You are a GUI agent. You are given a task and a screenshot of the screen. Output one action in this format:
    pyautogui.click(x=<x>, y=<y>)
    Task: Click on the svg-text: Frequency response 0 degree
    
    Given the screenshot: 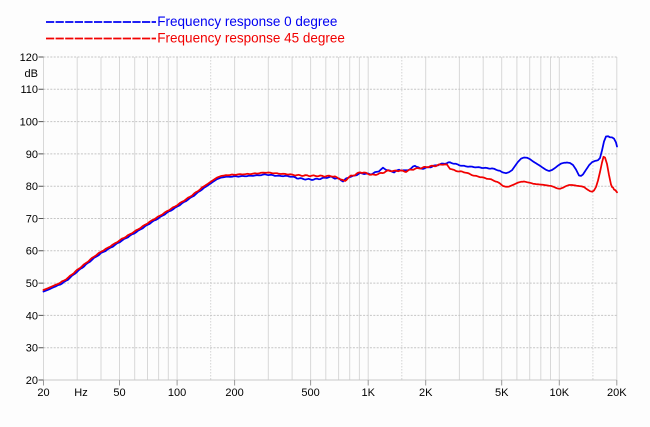 What is the action you would take?
    pyautogui.click(x=247, y=21)
    